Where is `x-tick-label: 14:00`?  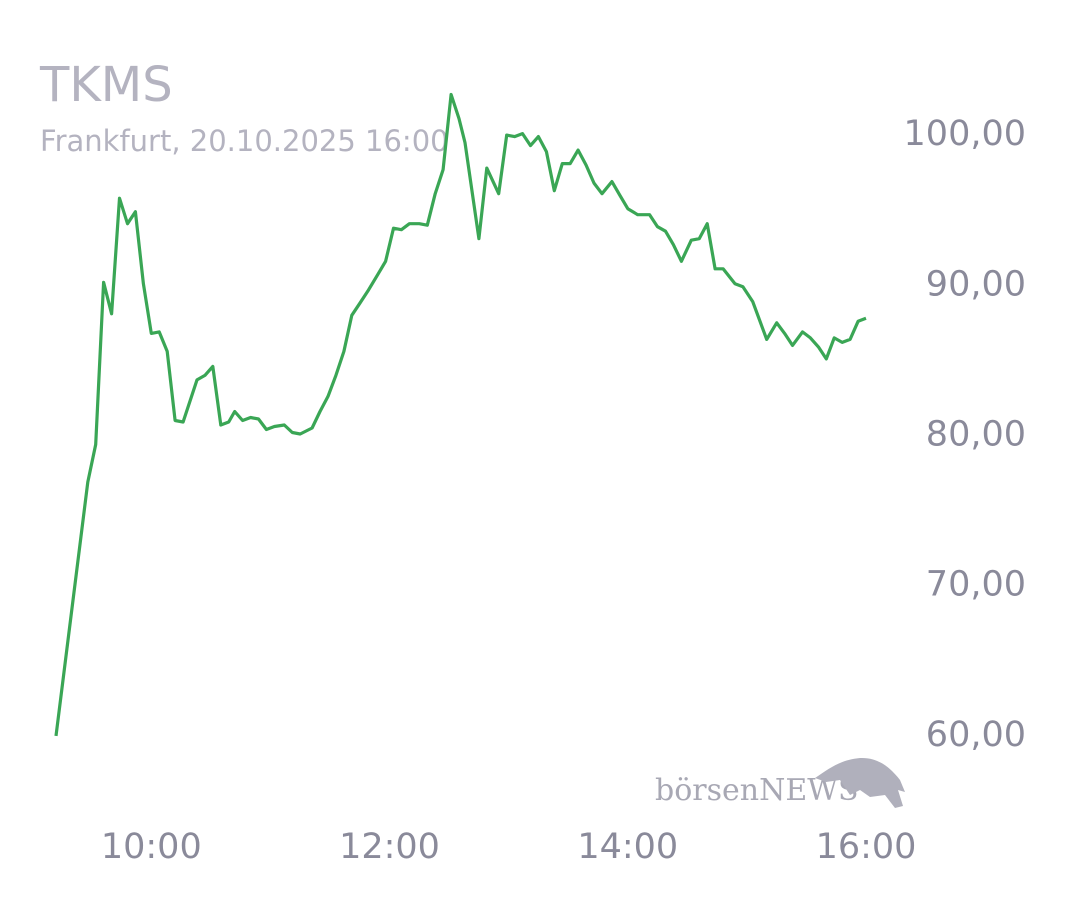 x-tick-label: 14:00 is located at coordinates (627, 847).